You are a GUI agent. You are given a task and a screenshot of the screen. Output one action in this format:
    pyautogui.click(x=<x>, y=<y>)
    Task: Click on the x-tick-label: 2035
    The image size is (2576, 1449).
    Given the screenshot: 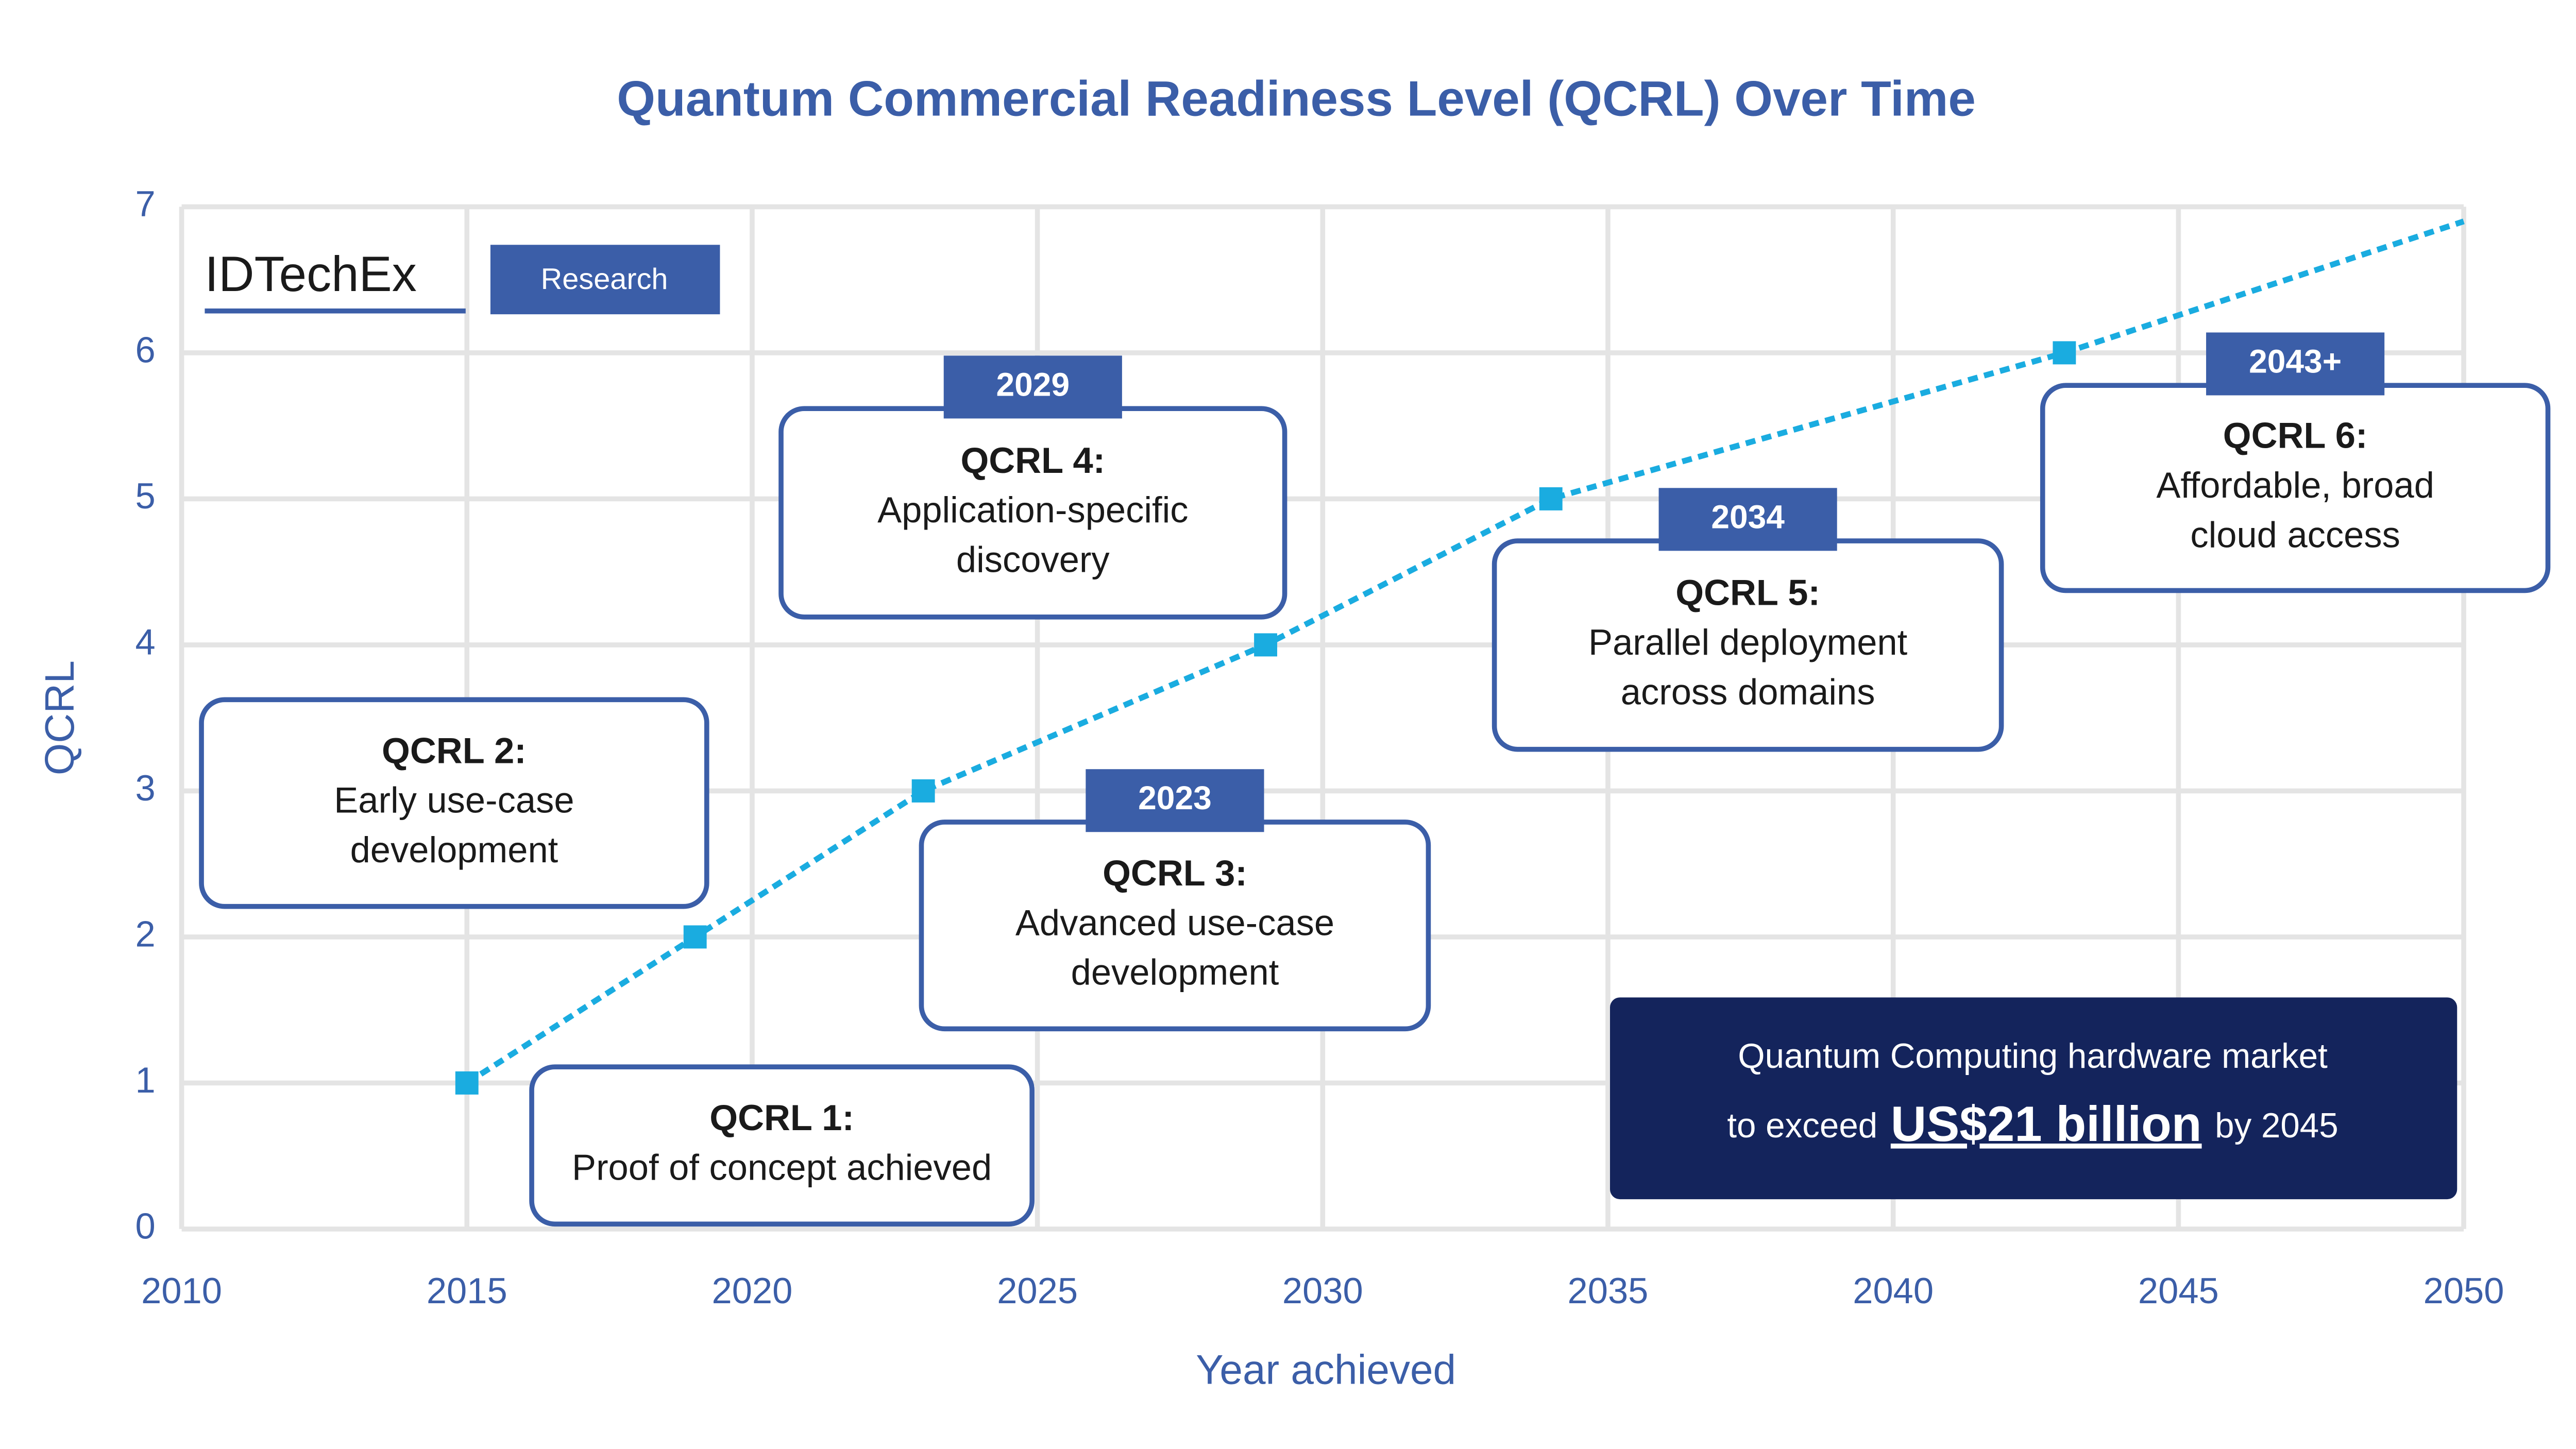 What is the action you would take?
    pyautogui.click(x=1608, y=1291)
    